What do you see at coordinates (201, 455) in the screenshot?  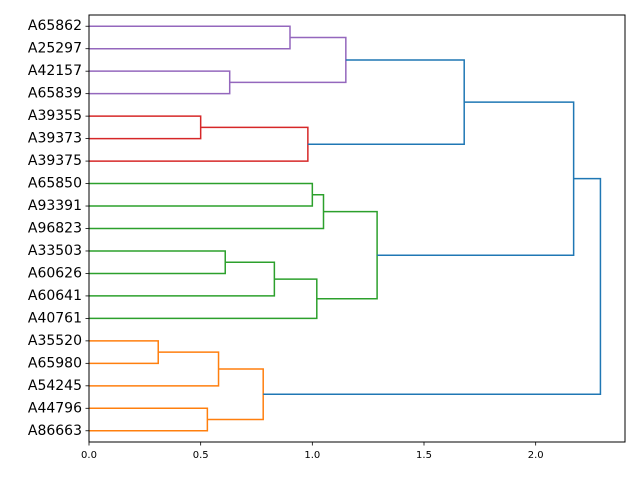 I see `x-tick-label: 0.5` at bounding box center [201, 455].